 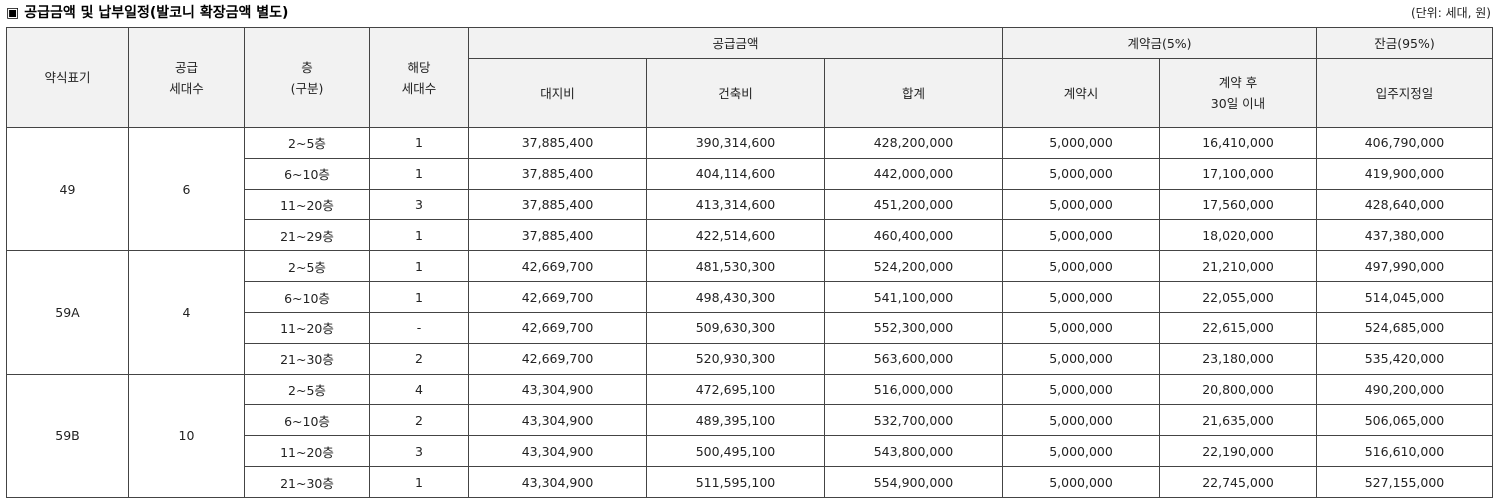 I want to click on cell-building: 500,495,100, so click(x=735, y=451).